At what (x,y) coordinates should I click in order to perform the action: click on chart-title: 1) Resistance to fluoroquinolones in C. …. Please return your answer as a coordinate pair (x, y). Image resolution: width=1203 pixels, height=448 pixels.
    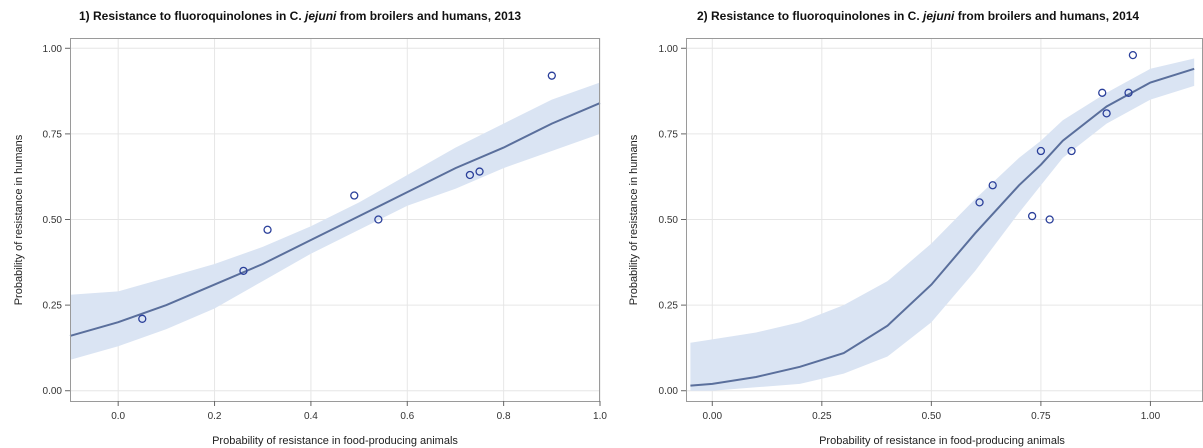
    Looking at the image, I should click on (300, 16).